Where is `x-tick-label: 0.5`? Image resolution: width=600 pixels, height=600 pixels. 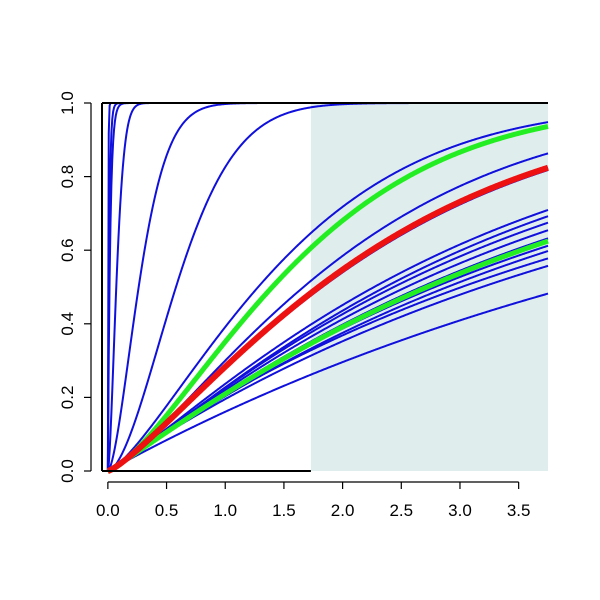
x-tick-label: 0.5 is located at coordinates (167, 510).